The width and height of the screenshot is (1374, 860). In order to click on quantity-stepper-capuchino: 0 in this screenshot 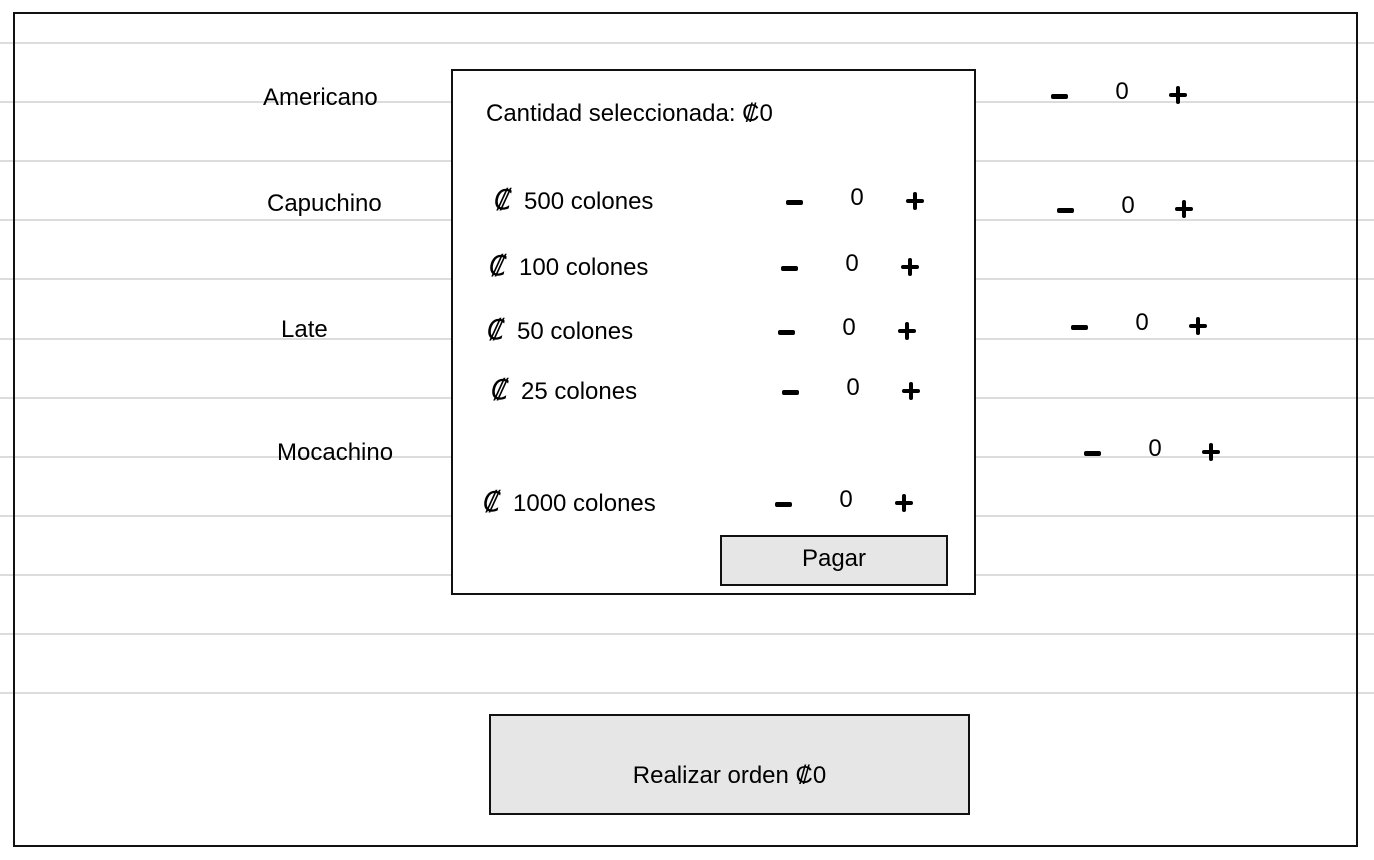, I will do `click(1132, 212)`.